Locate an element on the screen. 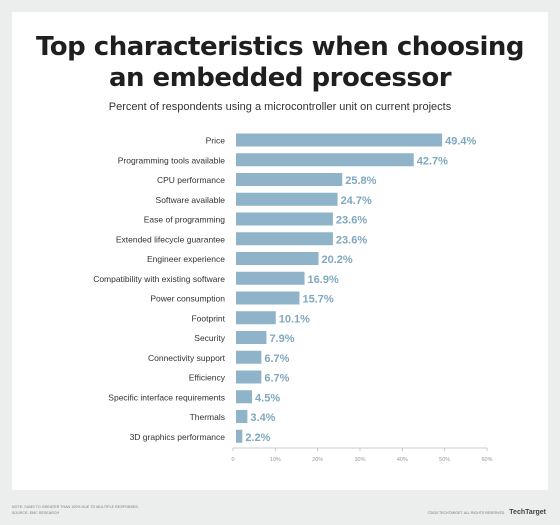 The width and height of the screenshot is (560, 525). category-label: Efficiency is located at coordinates (207, 378).